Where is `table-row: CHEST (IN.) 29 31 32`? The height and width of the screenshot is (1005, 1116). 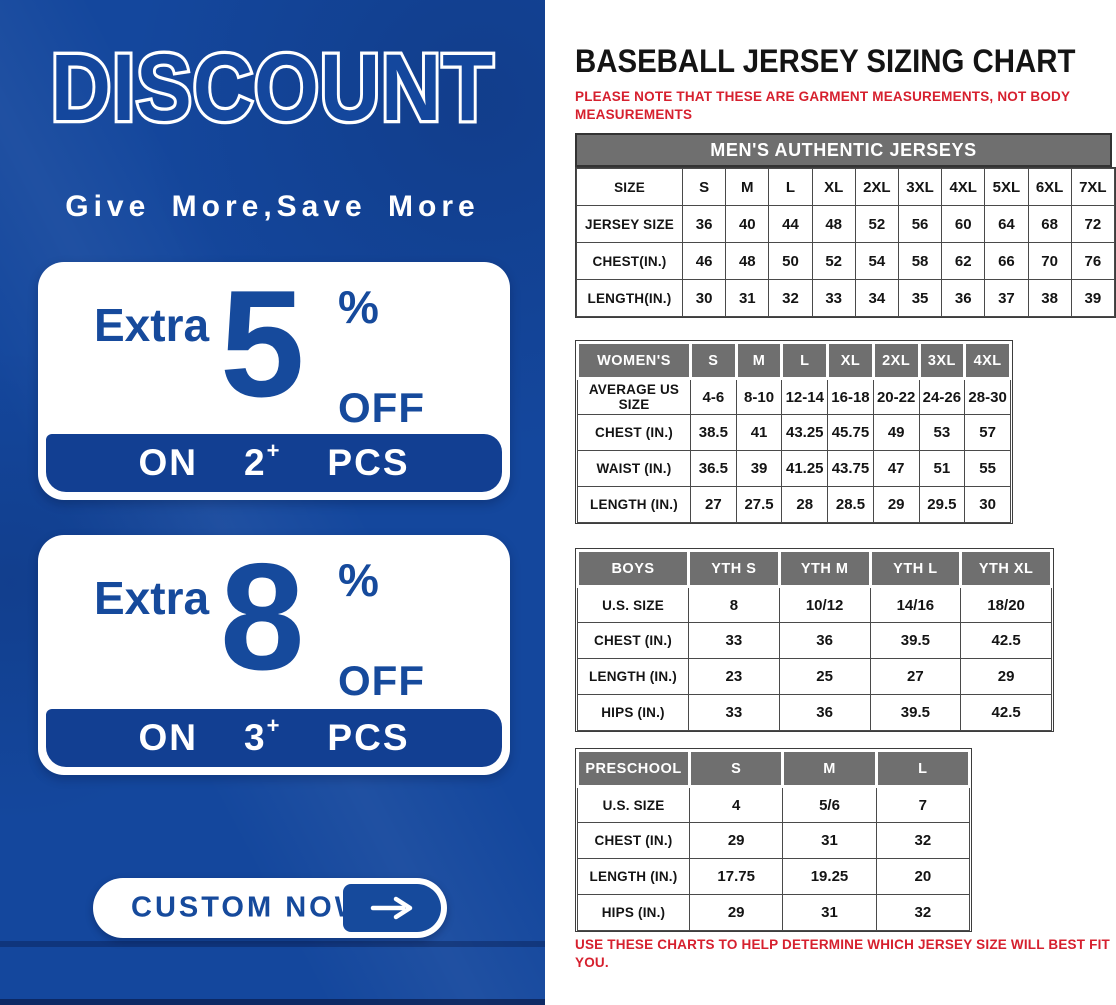
table-row: CHEST (IN.) 29 31 32 is located at coordinates (774, 840).